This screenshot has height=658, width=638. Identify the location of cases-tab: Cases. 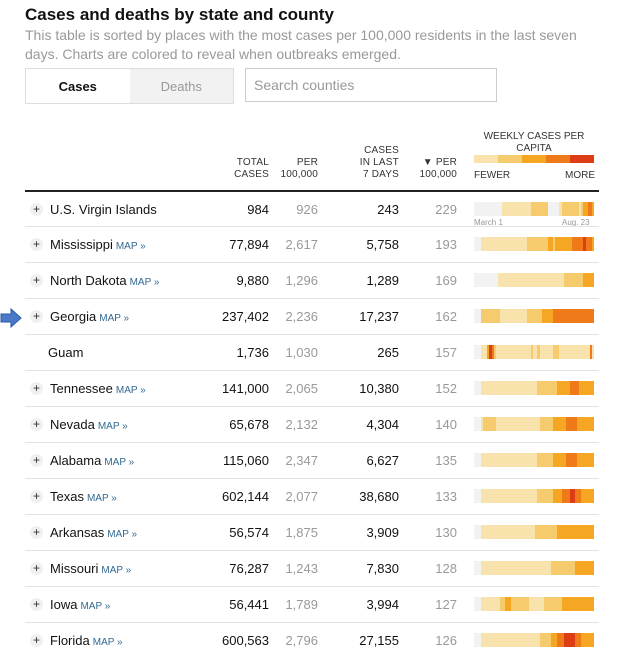
(78, 86).